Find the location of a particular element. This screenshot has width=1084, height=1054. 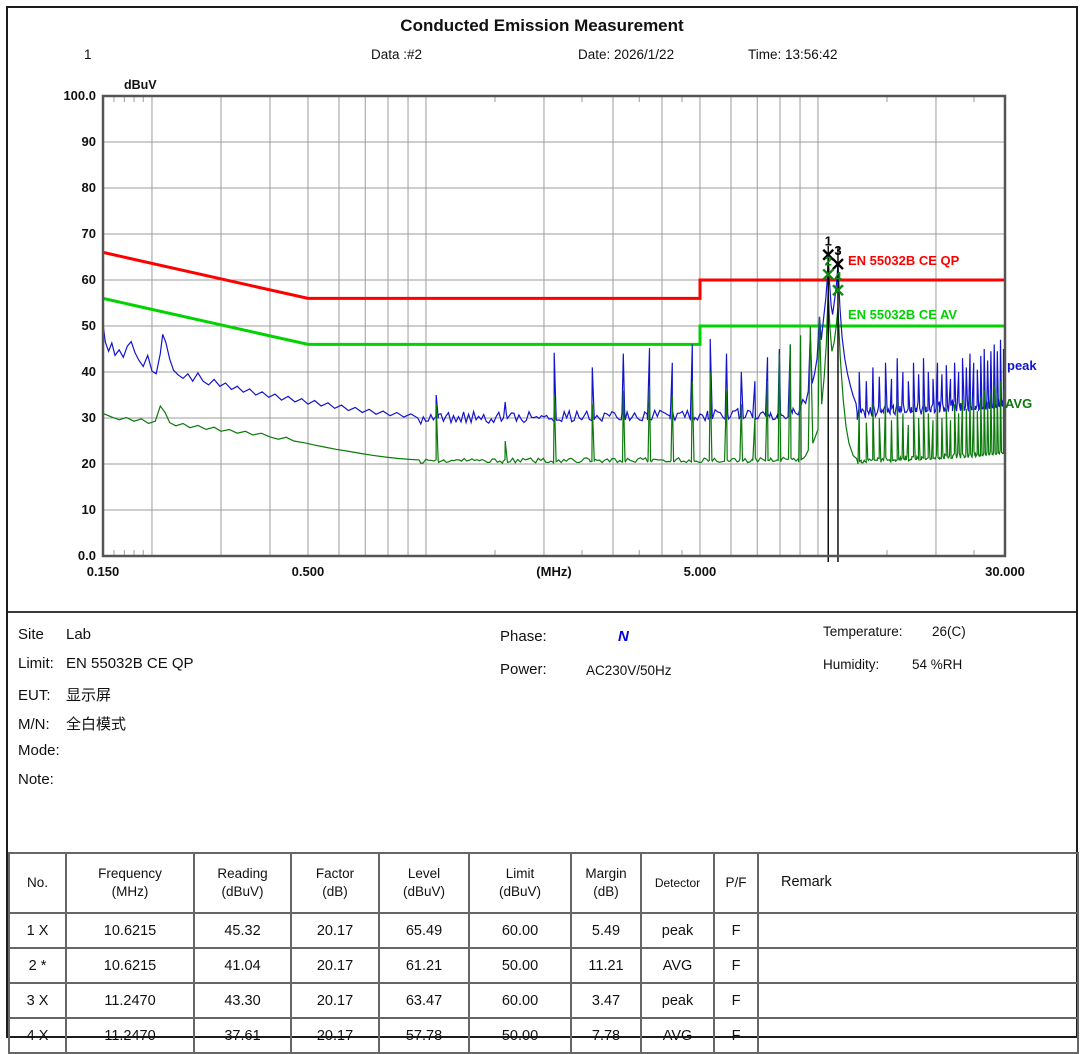

table-row: 4 X 11.2470 37.61 20.17 57.78 50.00 7.78 AVG F is located at coordinates (543, 1035).